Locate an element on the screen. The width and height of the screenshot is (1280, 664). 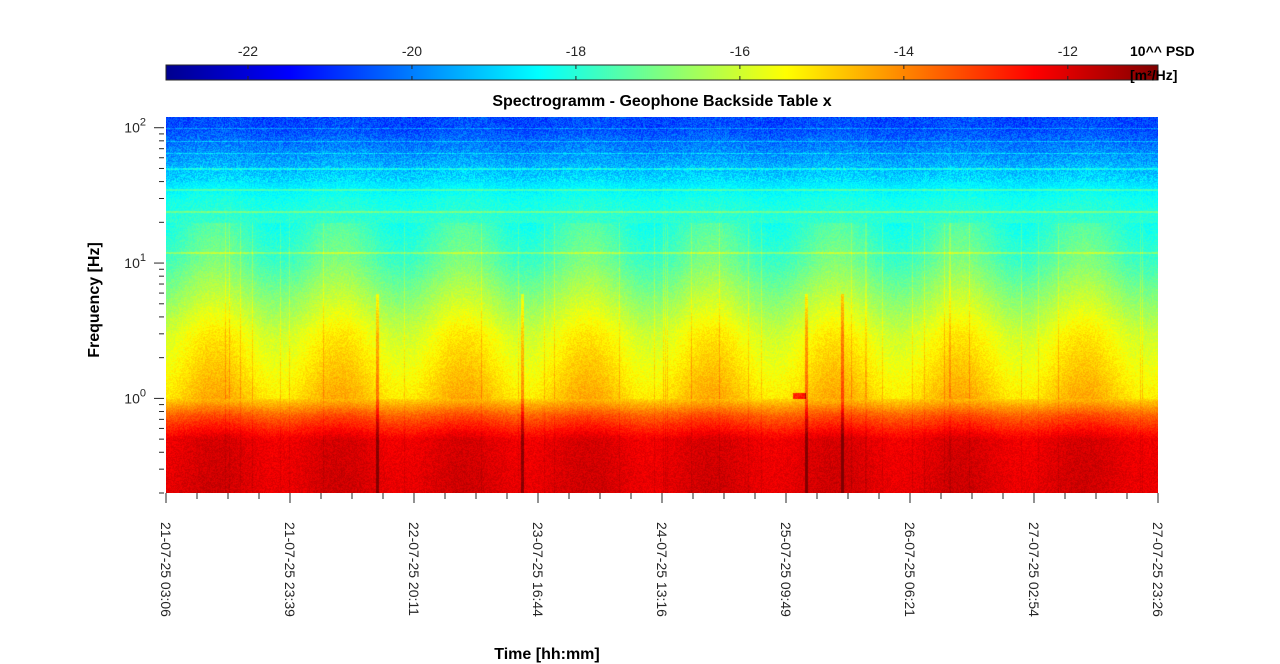
x-tick-label: 24-07-25 13:16 is located at coordinates (662, 569).